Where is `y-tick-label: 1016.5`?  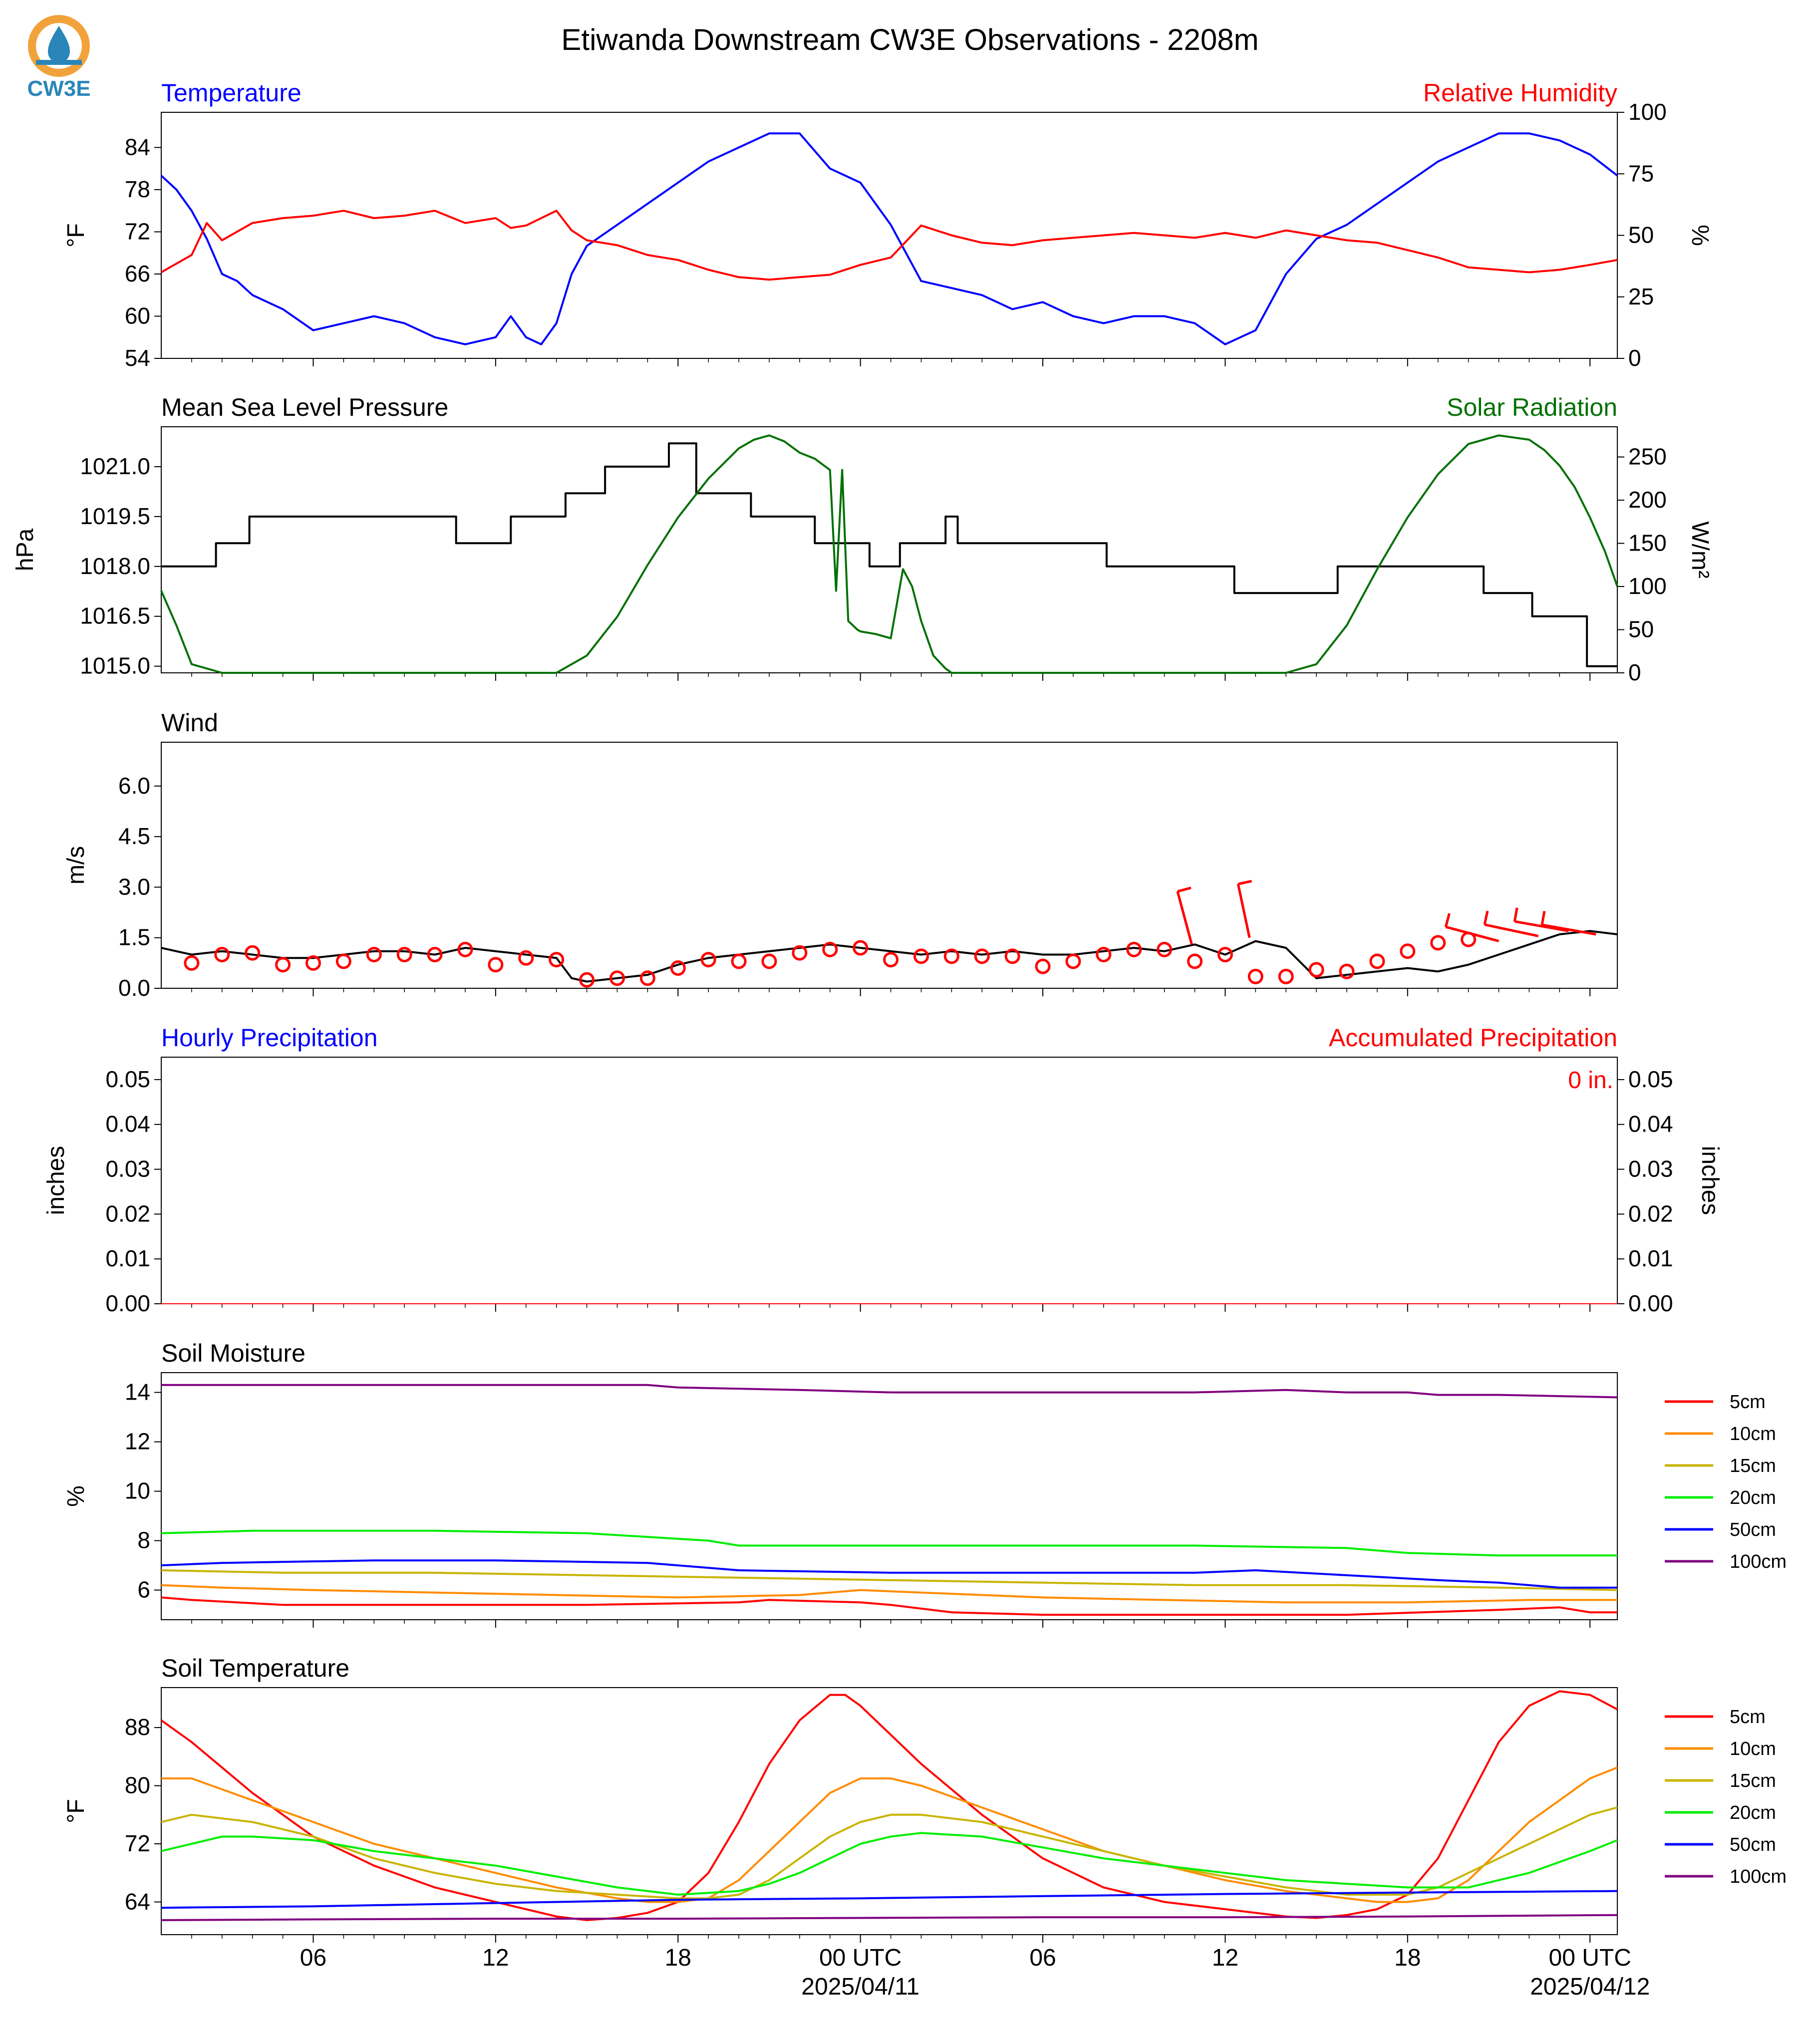 y-tick-label: 1016.5 is located at coordinates (115, 616).